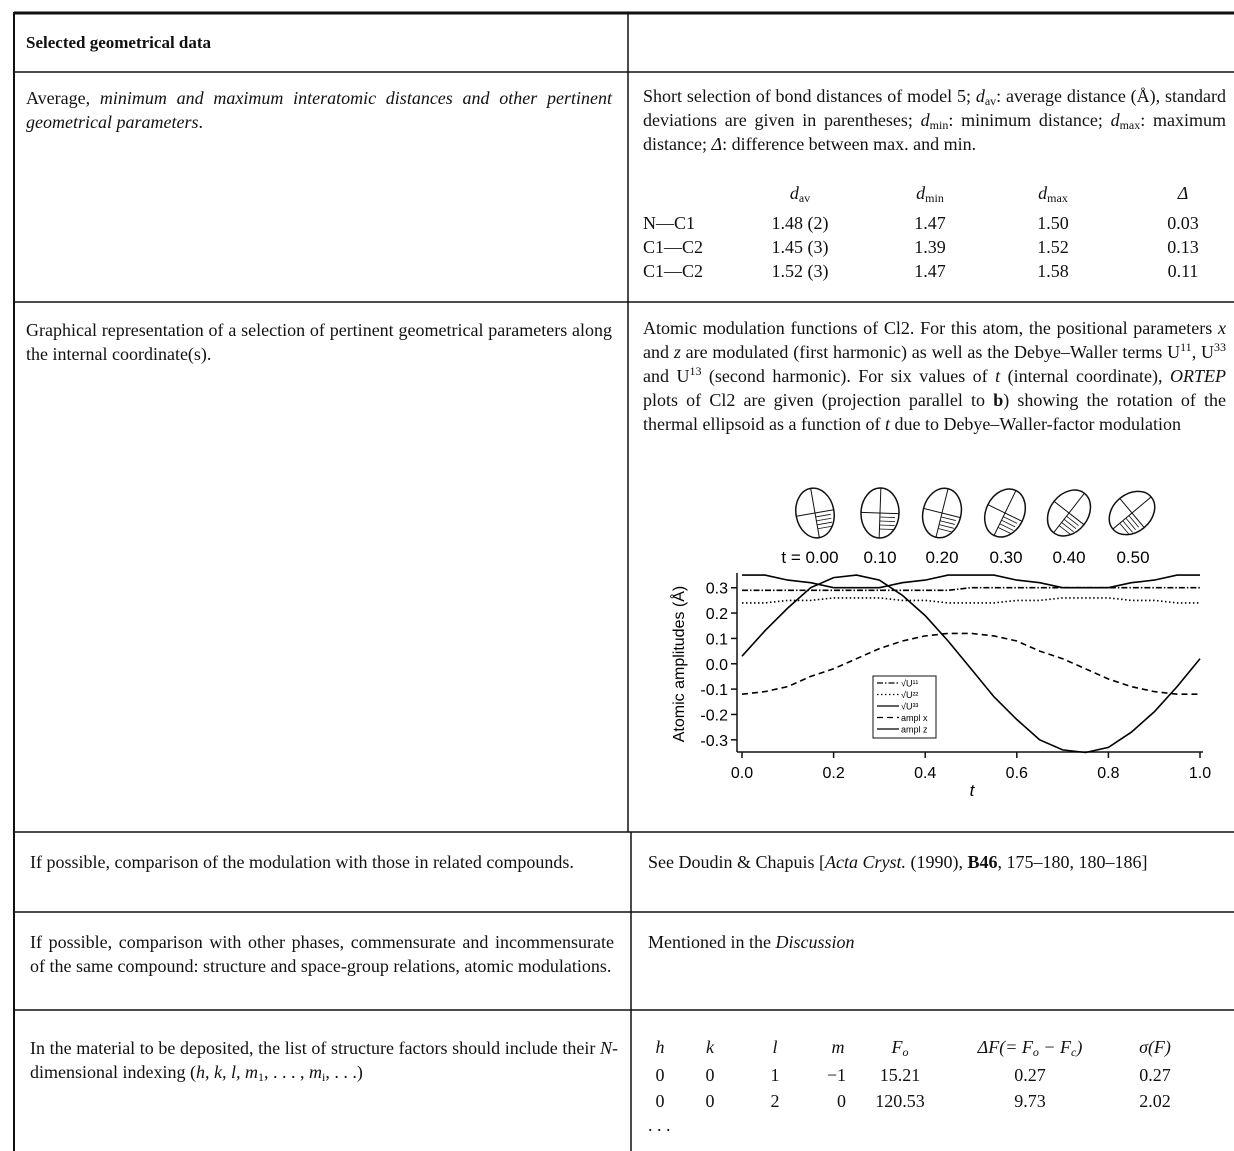 The height and width of the screenshot is (1151, 1234). I want to click on text-segment: (1990),, so click(937, 862).